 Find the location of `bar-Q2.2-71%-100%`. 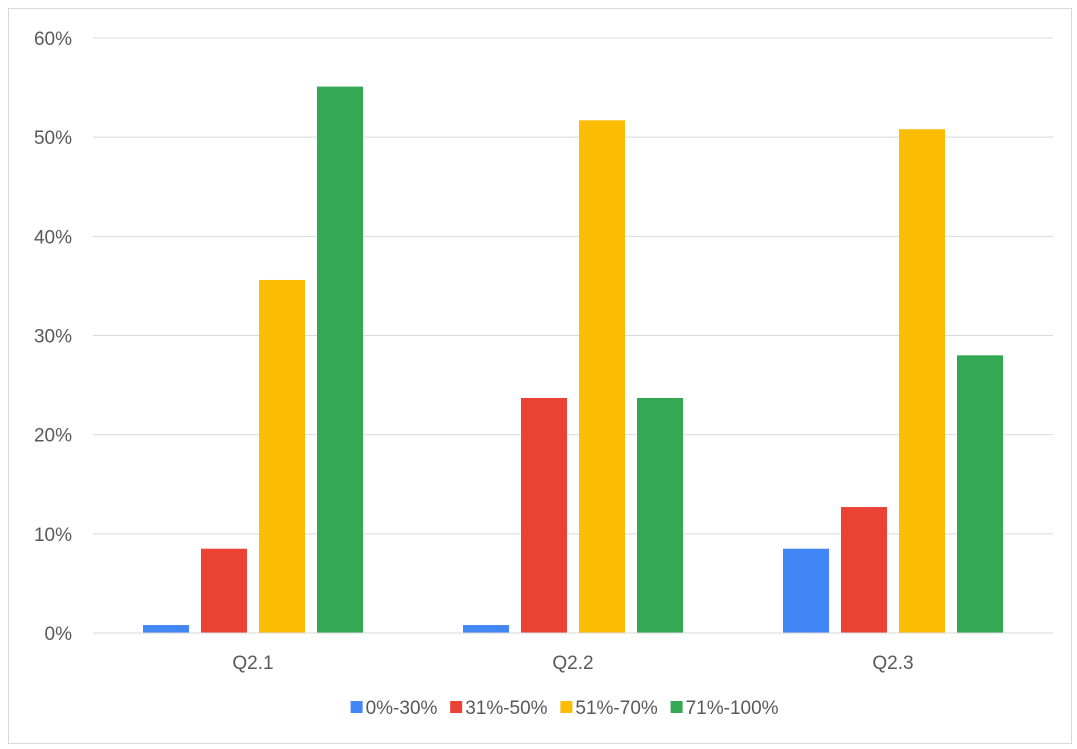

bar-Q2.2-71%-100% is located at coordinates (660, 515).